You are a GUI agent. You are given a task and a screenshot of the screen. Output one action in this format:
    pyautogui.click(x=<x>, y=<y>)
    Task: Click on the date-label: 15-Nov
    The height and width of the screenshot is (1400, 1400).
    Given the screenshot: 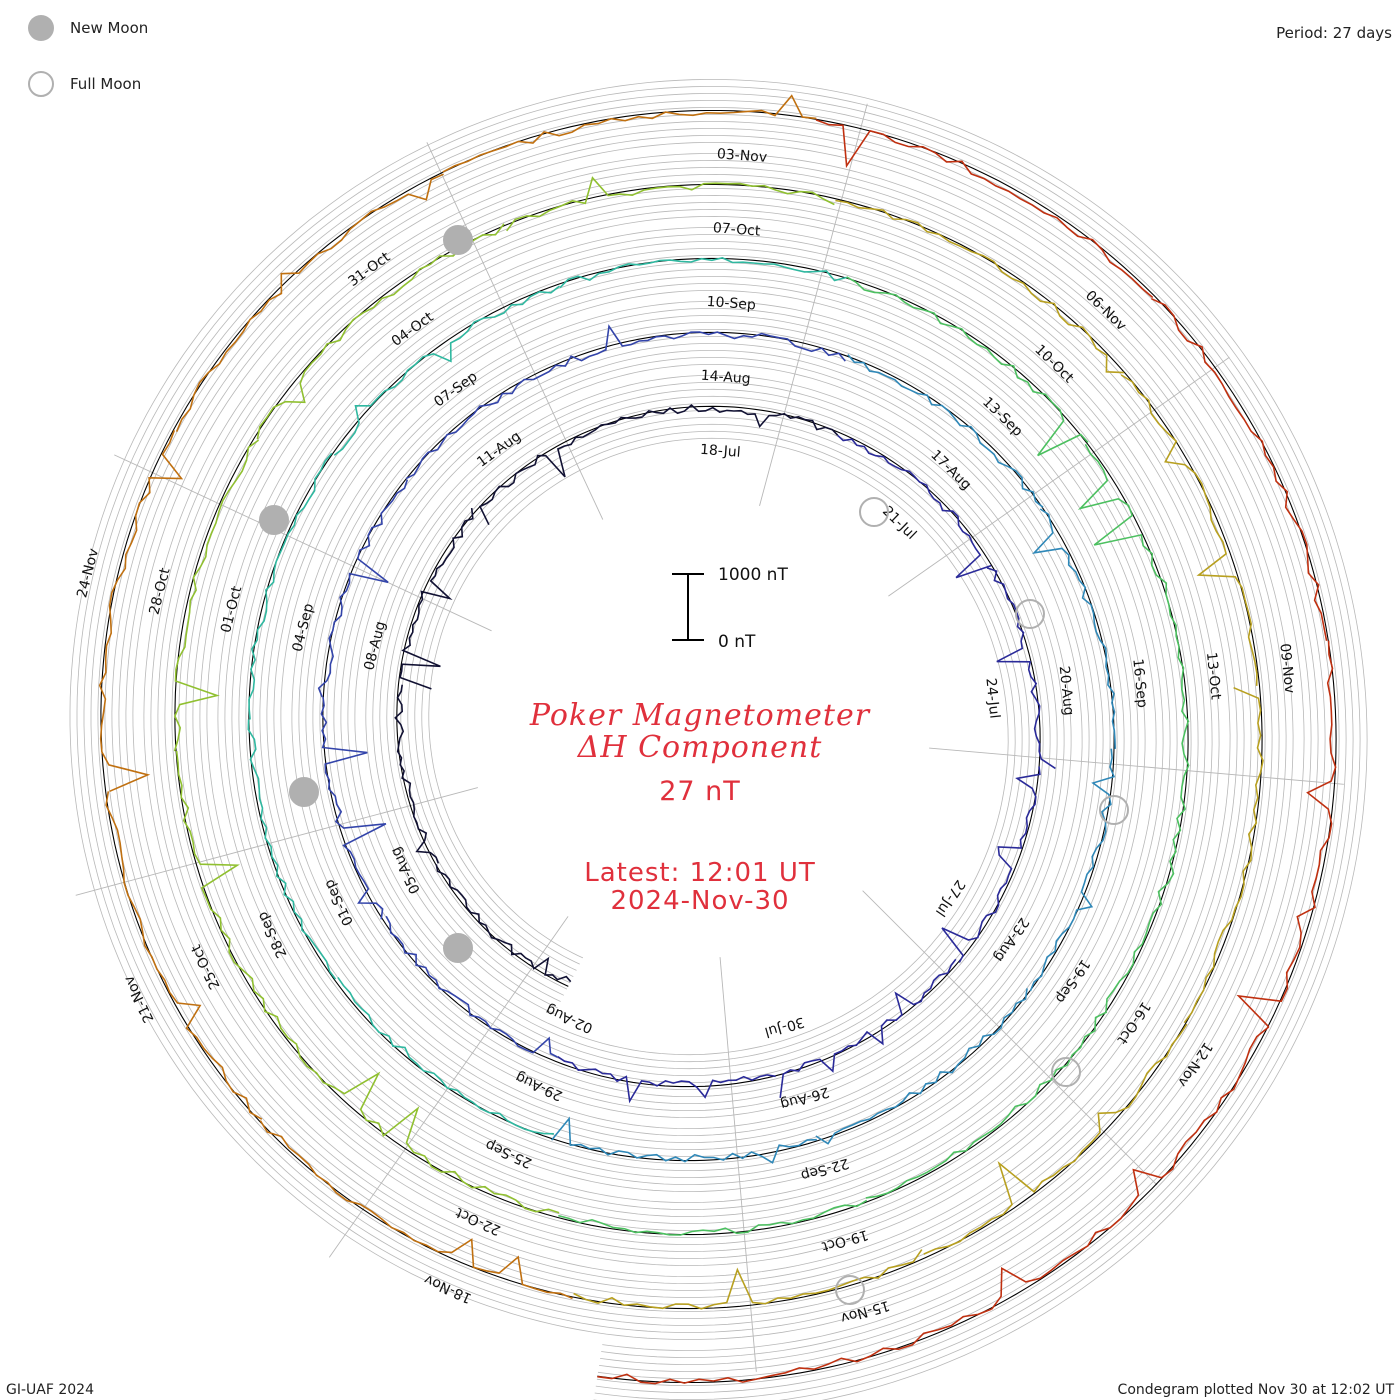 What is the action you would take?
    pyautogui.click(x=865, y=1311)
    